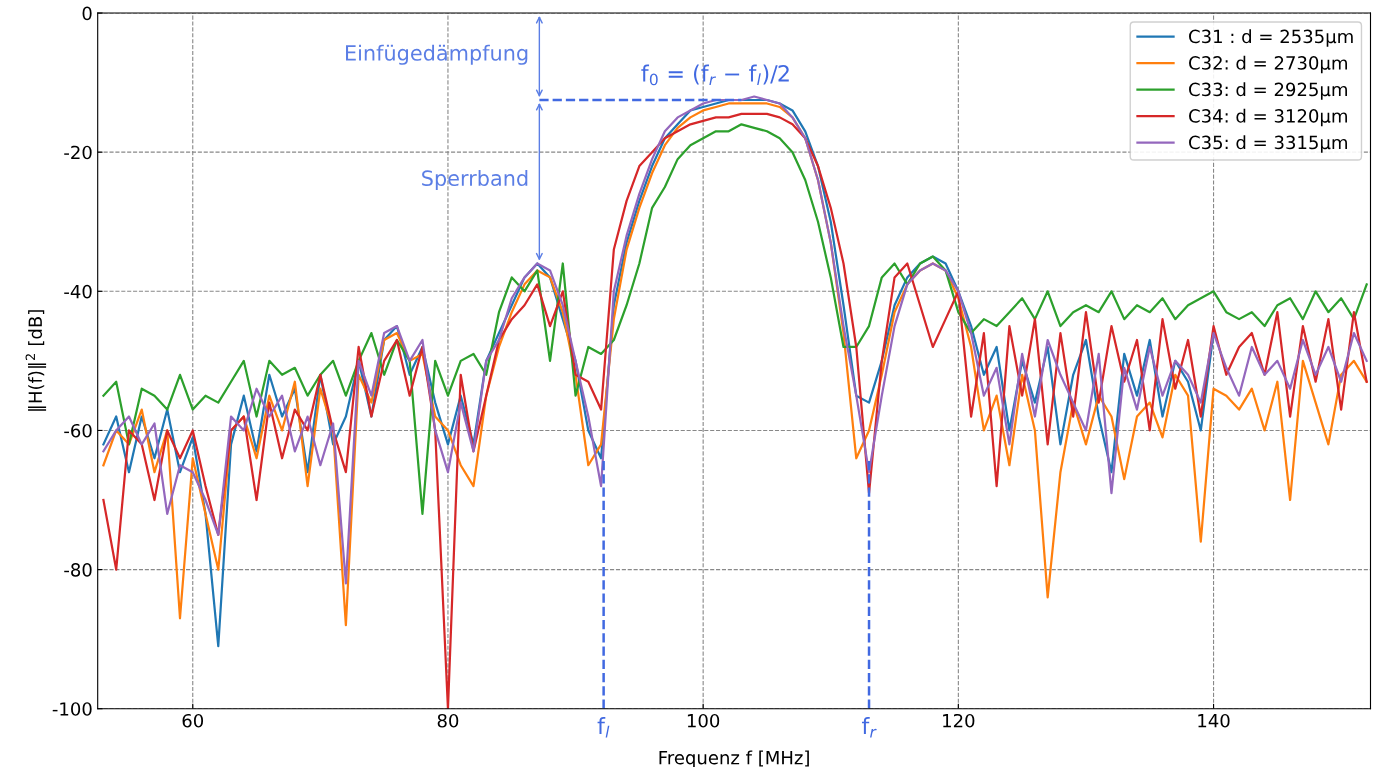 The image size is (1376, 767). What do you see at coordinates (78, 570) in the screenshot?
I see `y-tick-label: -80` at bounding box center [78, 570].